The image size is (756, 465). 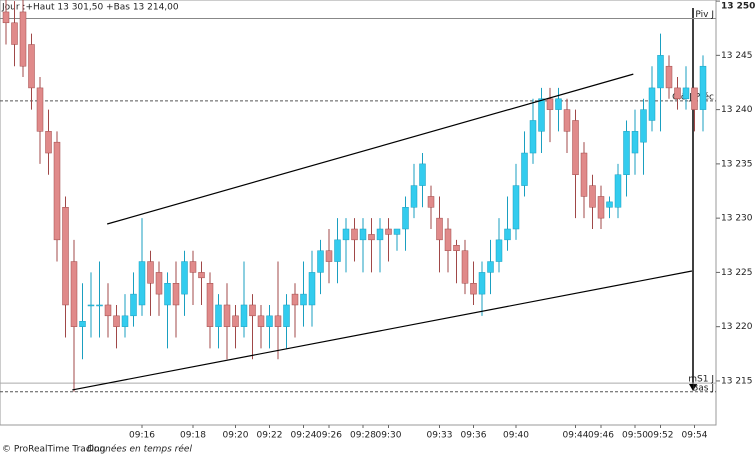 What do you see at coordinates (738, 7) in the screenshot?
I see `y-tick-label: 13 250` at bounding box center [738, 7].